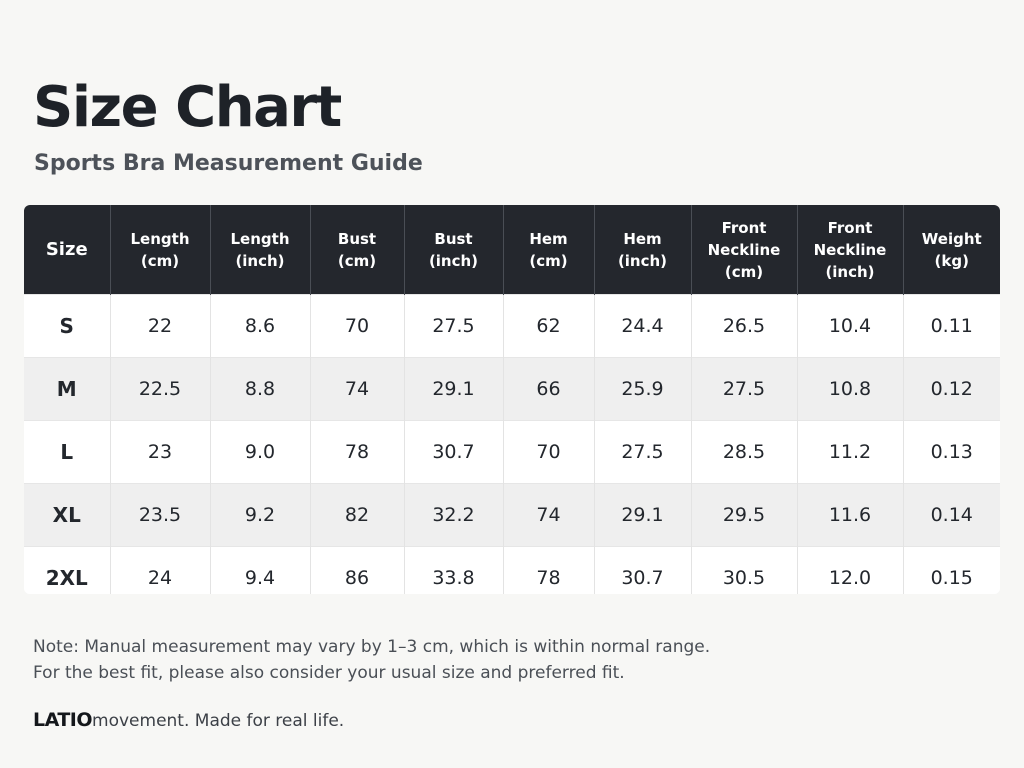 The width and height of the screenshot is (1024, 768). I want to click on measurement-cell: 12.0, so click(849, 570).